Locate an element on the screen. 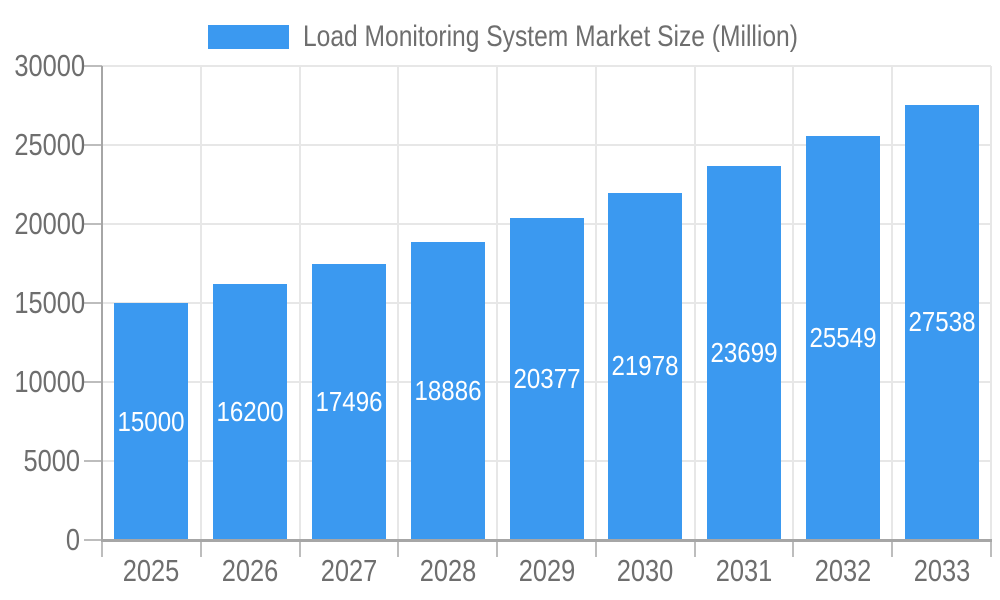 The width and height of the screenshot is (1000, 600). y-axis-tick-label: 0 is located at coordinates (72, 539).